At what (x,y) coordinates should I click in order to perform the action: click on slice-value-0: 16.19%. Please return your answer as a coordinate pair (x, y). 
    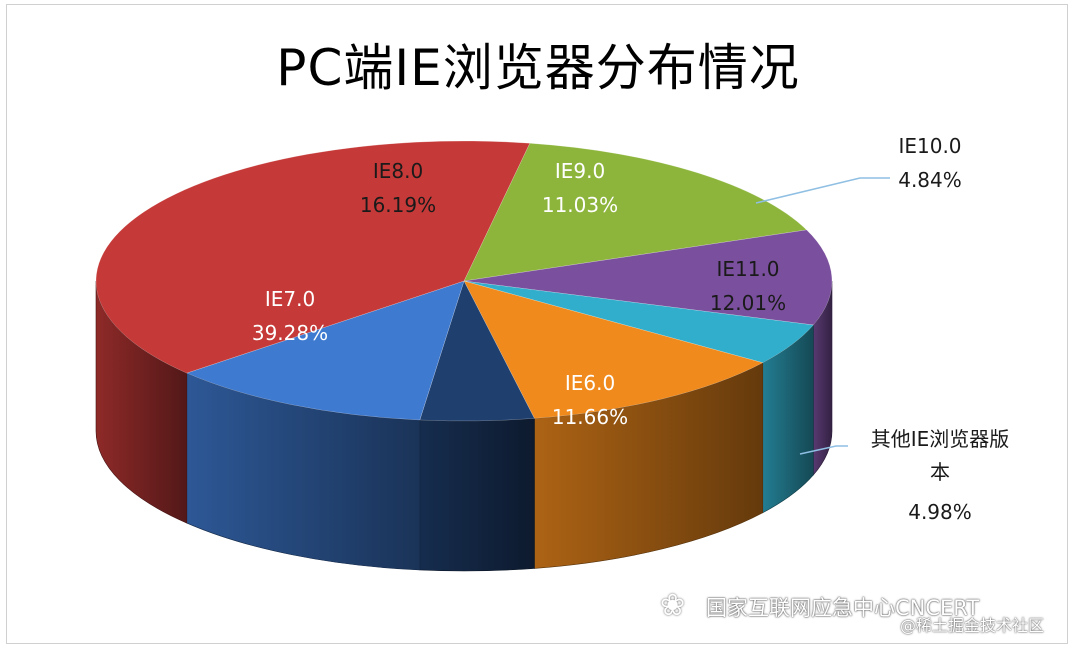
    Looking at the image, I should click on (398, 205).